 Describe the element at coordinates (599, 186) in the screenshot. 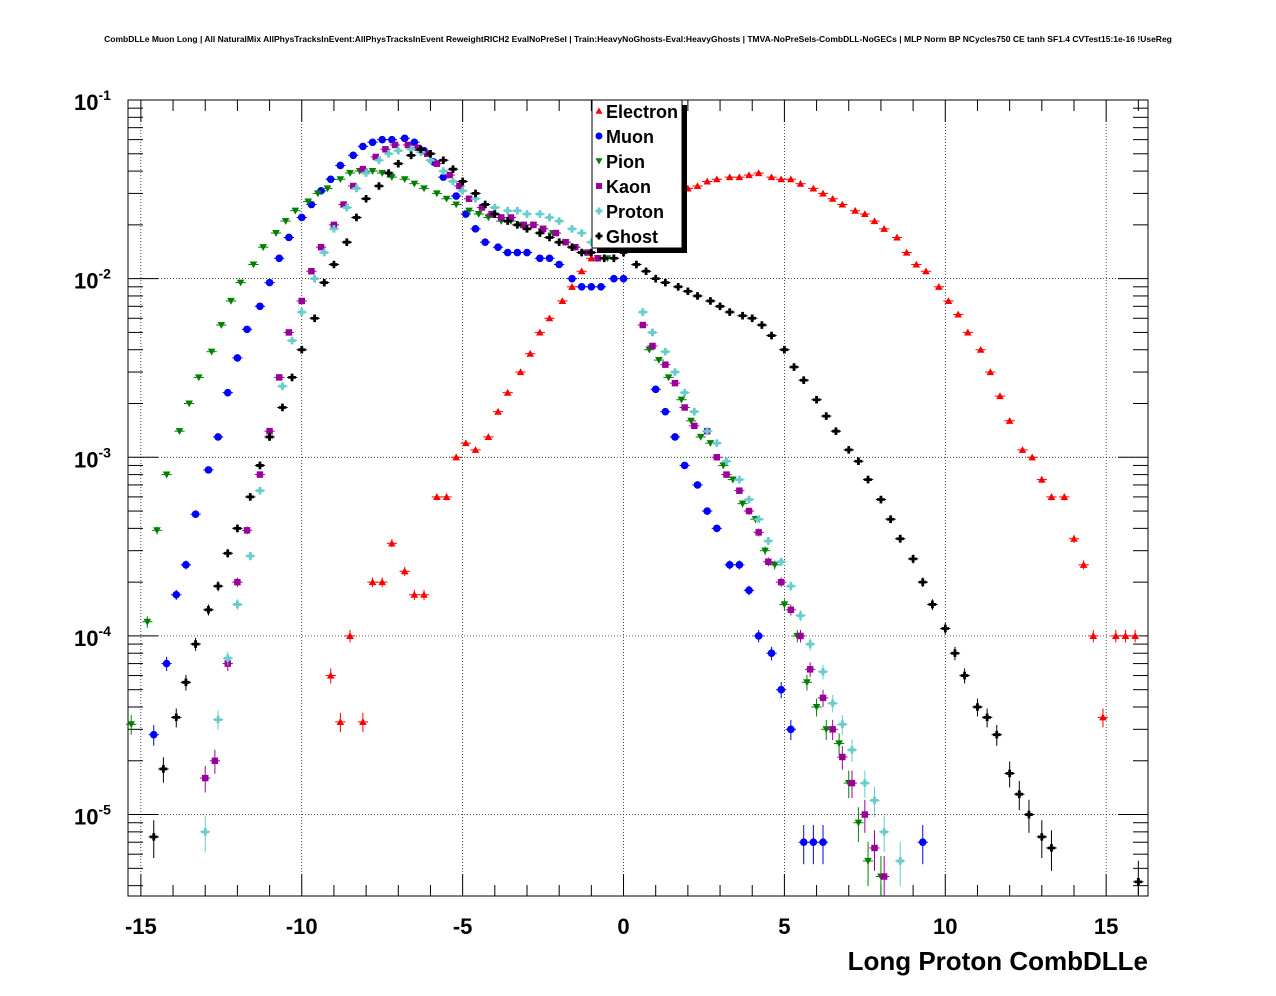

I see `legend-marker` at that location.